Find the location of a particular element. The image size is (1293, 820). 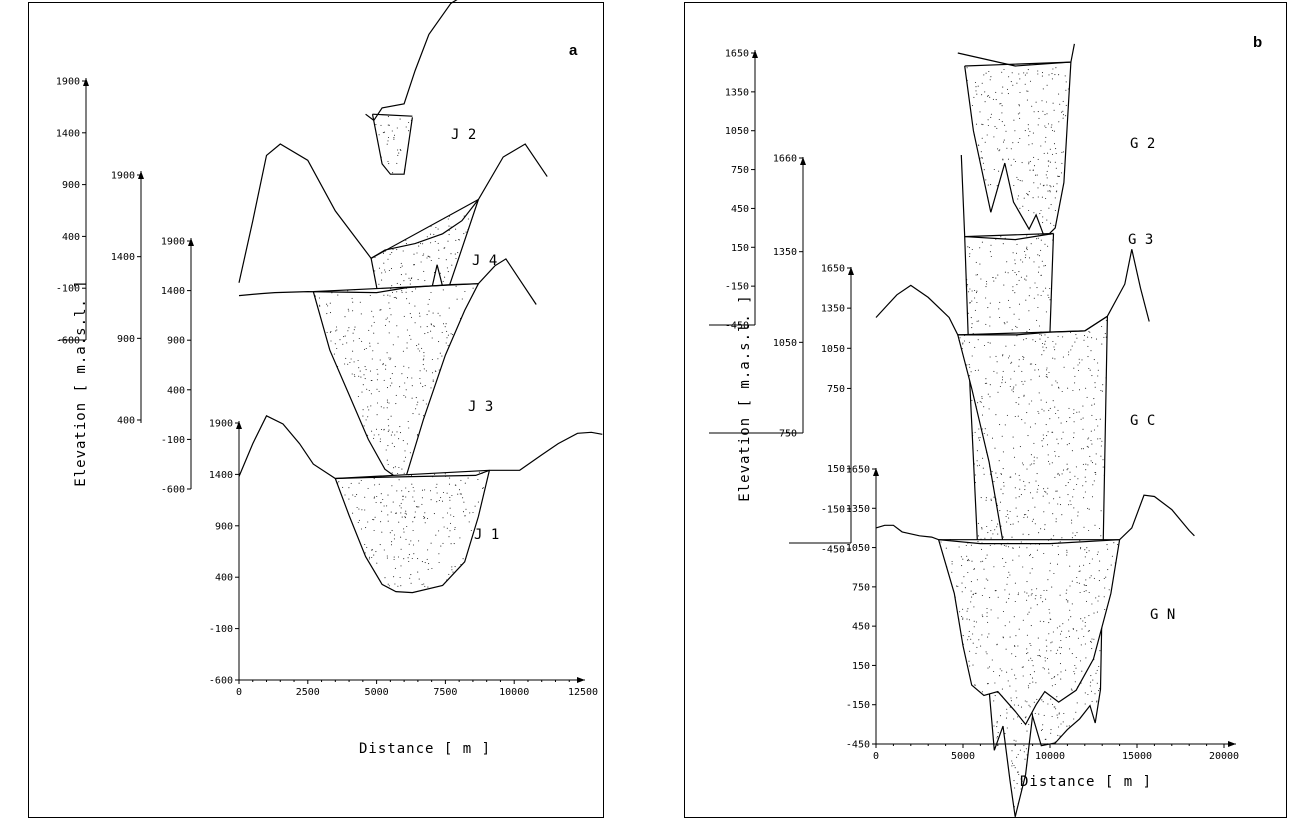

y-tick-label: 1650 is located at coordinates (833, 269).